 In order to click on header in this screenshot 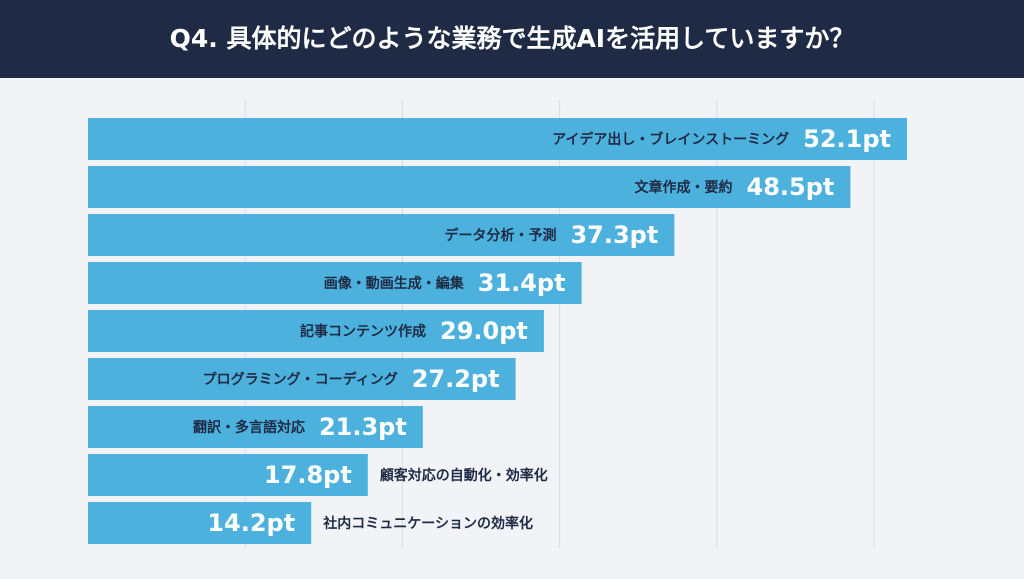, I will do `click(512, 39)`.